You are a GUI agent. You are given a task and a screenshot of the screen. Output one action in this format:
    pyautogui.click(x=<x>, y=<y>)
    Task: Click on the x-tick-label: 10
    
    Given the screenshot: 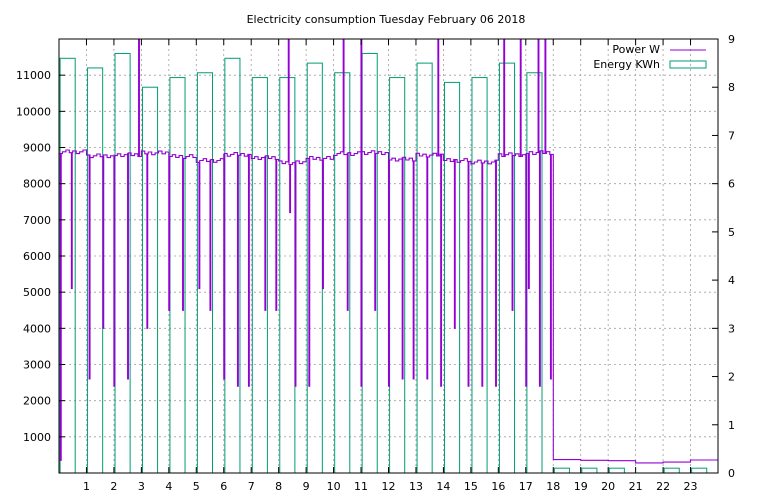 What is the action you would take?
    pyautogui.click(x=334, y=486)
    